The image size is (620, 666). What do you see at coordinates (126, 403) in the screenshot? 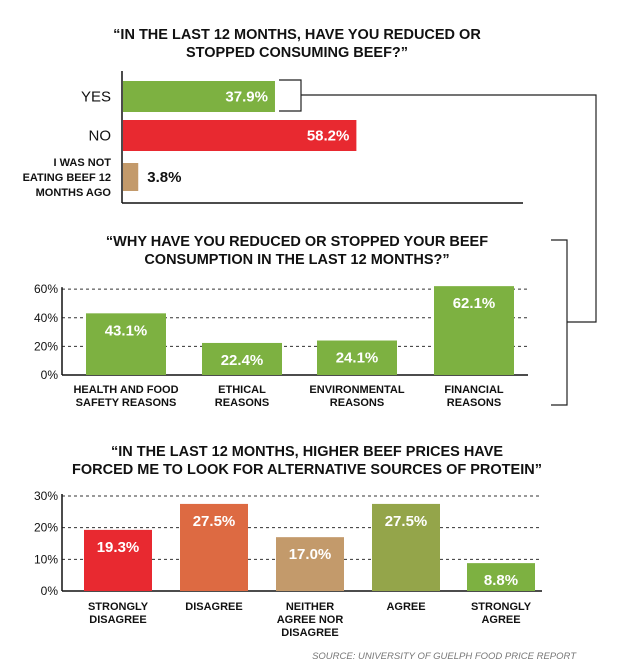
I see `category-label: SAFETY REASONS` at bounding box center [126, 403].